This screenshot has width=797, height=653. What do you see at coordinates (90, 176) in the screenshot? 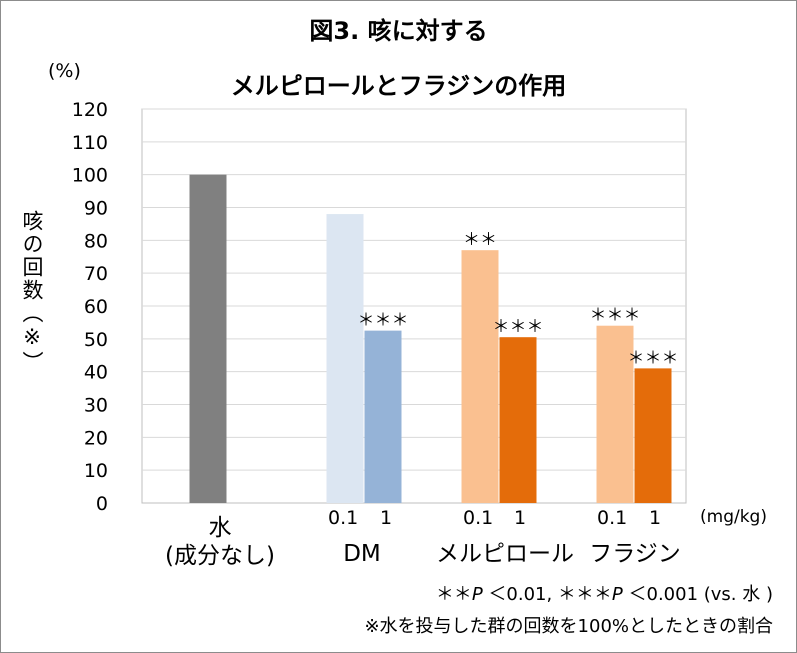
I see `y-tick-label: 100` at bounding box center [90, 176].